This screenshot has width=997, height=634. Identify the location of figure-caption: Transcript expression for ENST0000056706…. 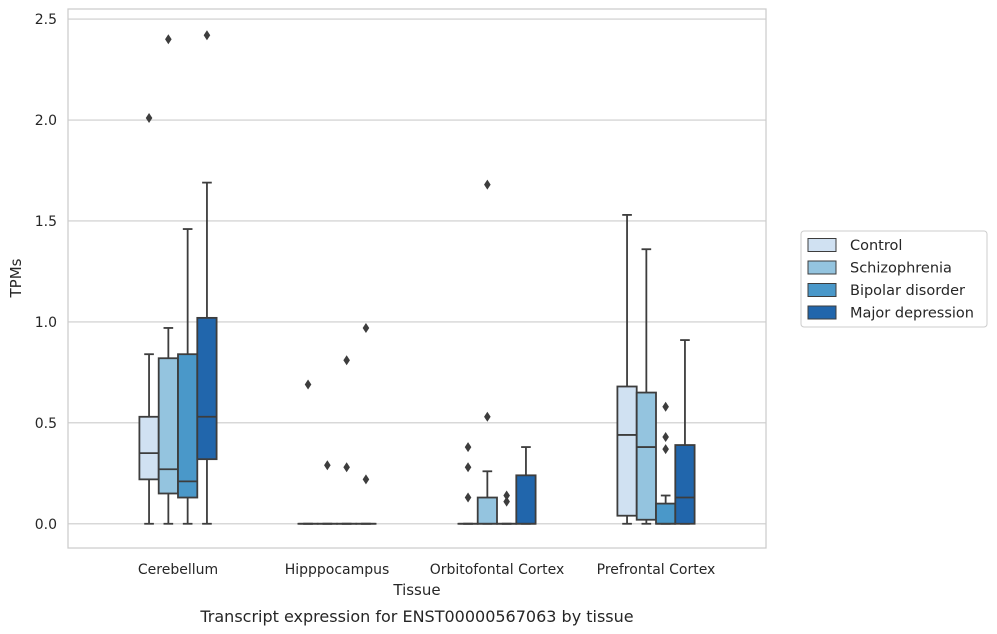
(416, 616).